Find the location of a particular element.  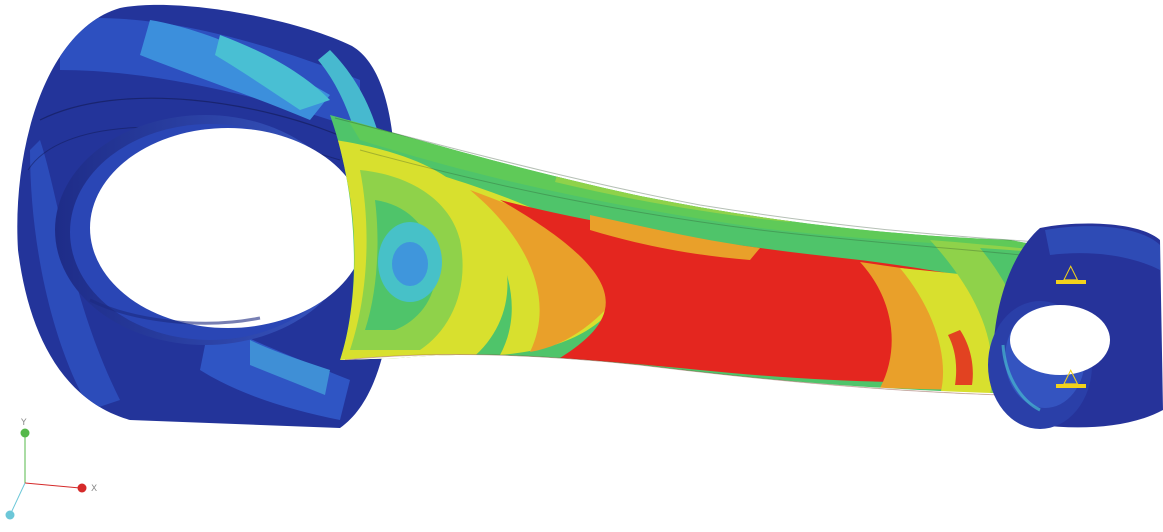

z-axis-tip-icon is located at coordinates (10, 515).